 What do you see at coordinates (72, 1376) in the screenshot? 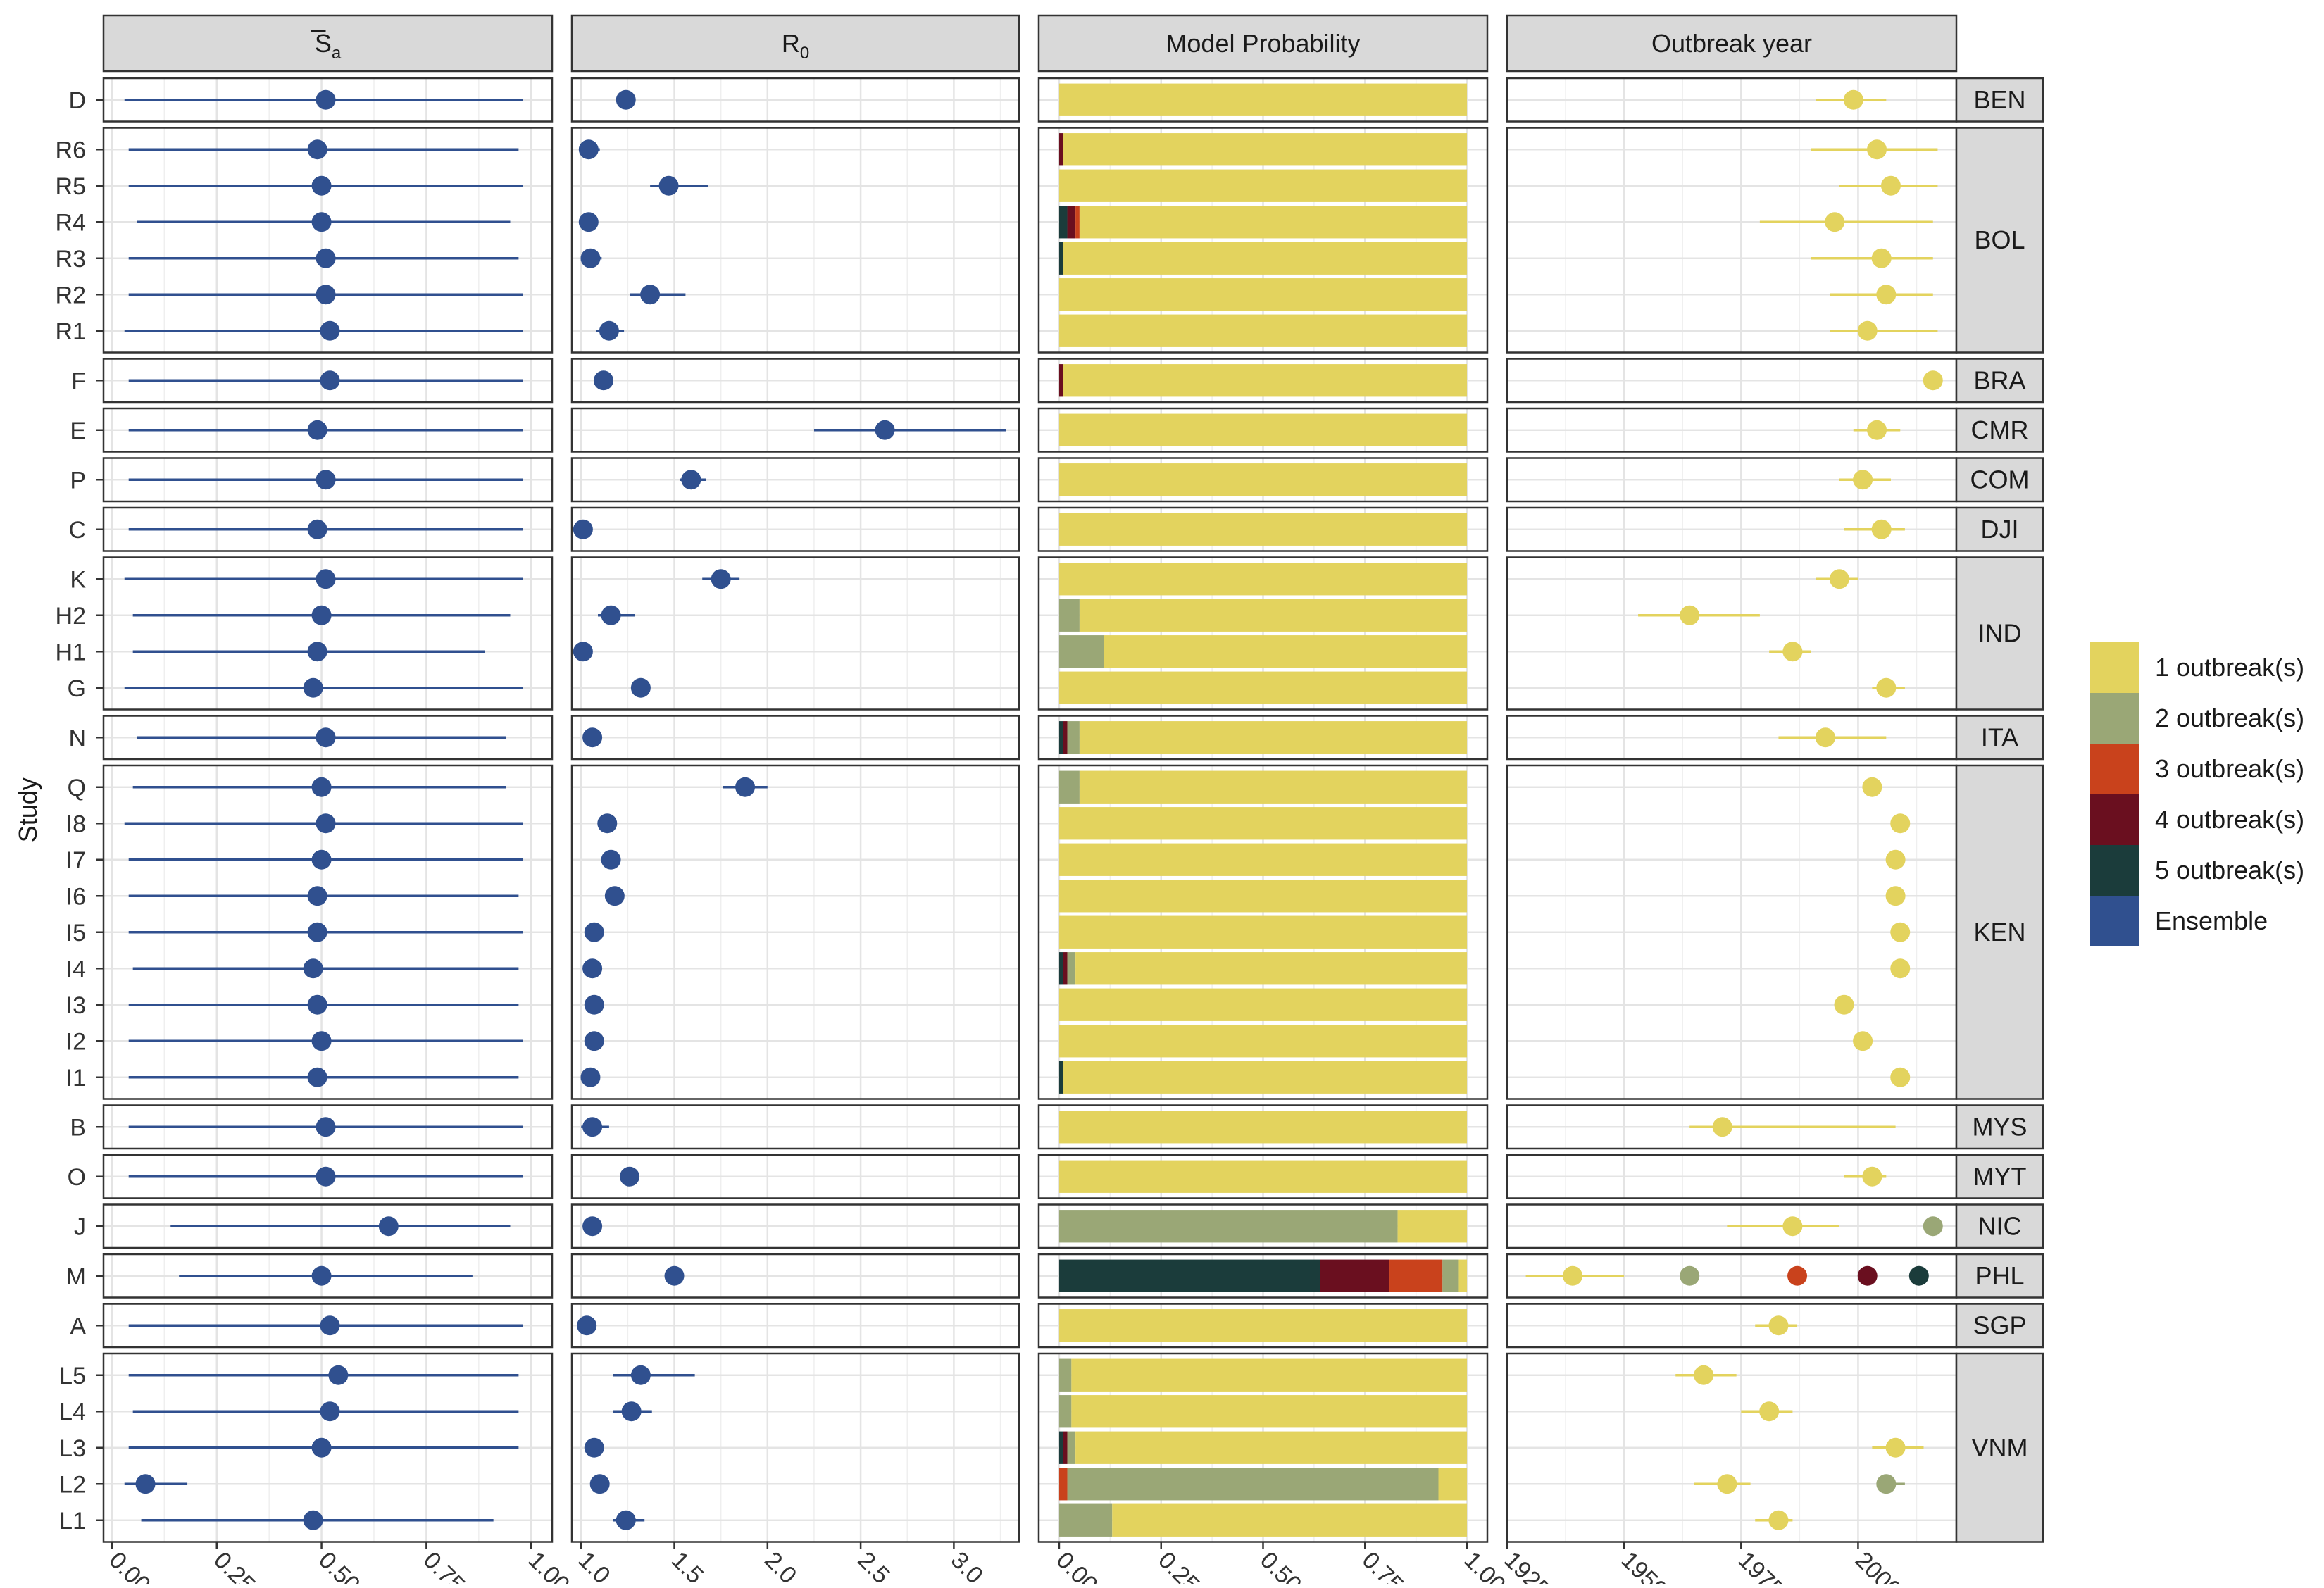
I see `y-tick-label-L5: L5` at bounding box center [72, 1376].